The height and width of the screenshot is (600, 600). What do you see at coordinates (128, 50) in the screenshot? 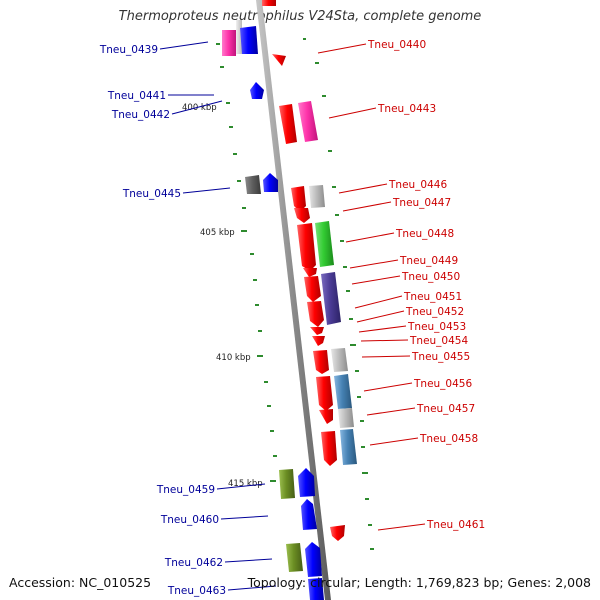
I see `gene-label-tneu-0439: Tneu_0439` at bounding box center [128, 50].